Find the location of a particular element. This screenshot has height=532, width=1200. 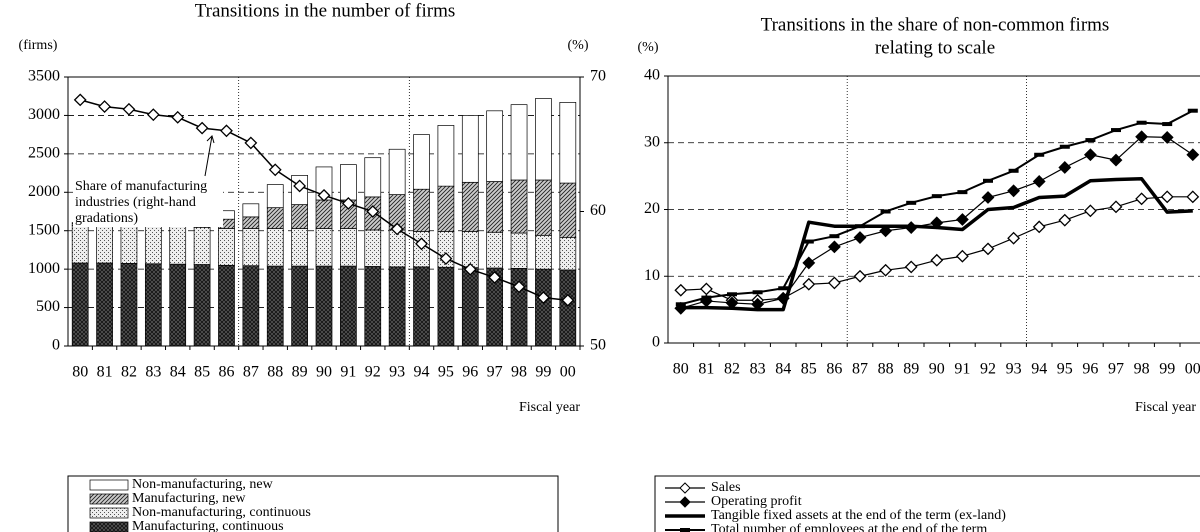

annotation: industries (right-hand is located at coordinates (135, 202).